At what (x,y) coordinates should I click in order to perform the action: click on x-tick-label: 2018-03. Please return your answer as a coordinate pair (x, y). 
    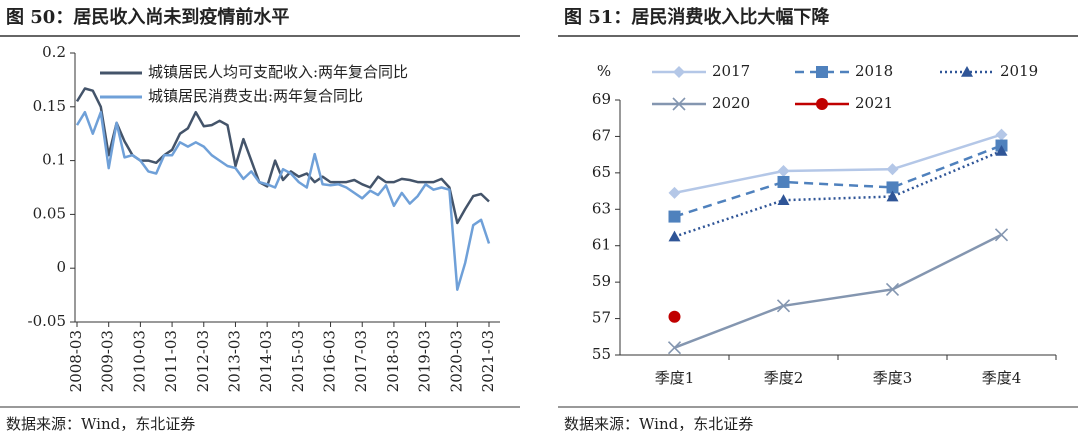
    Looking at the image, I should click on (393, 361).